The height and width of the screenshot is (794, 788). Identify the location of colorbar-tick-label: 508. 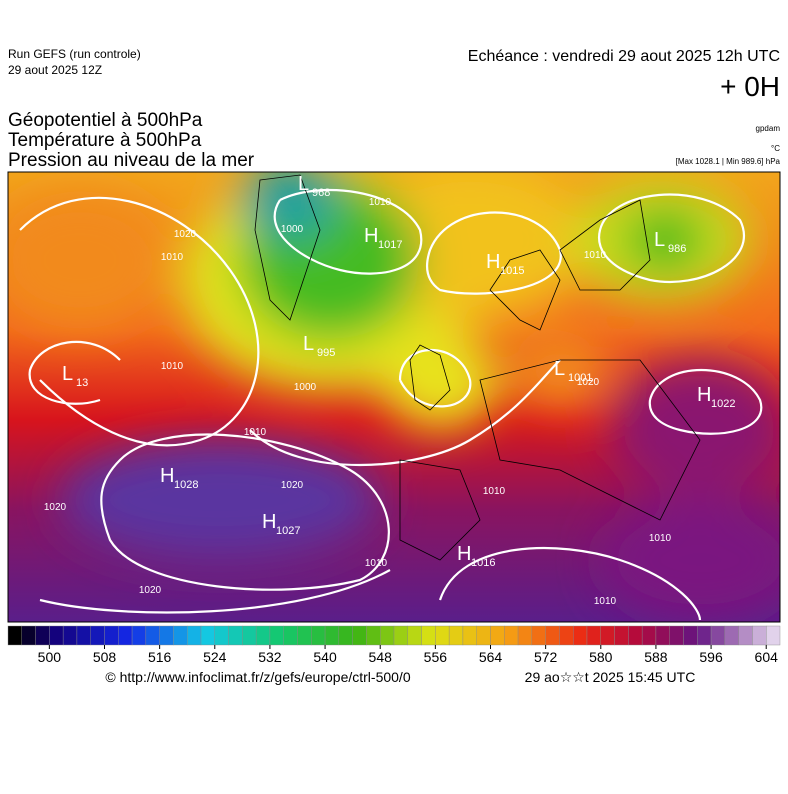
(105, 657).